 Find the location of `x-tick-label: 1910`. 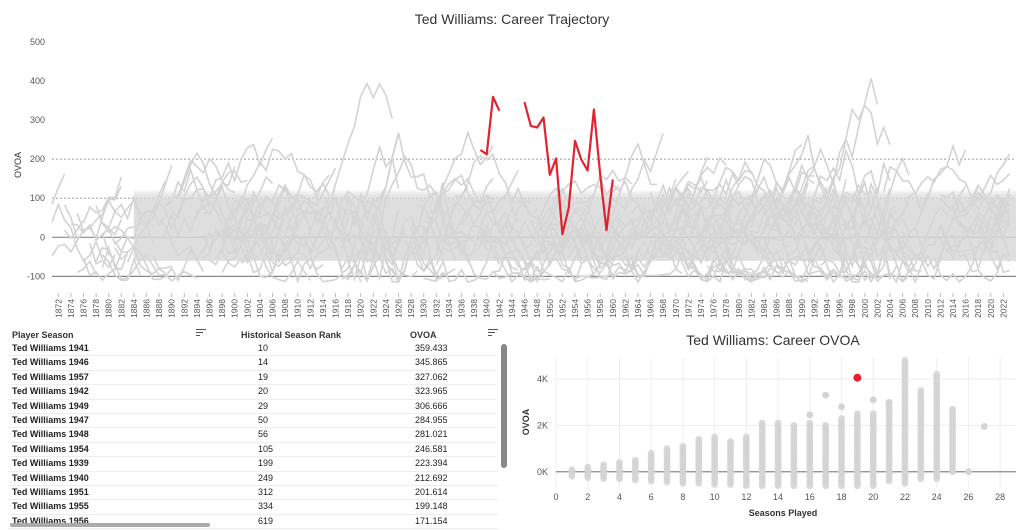

x-tick-label: 1910 is located at coordinates (298, 308).